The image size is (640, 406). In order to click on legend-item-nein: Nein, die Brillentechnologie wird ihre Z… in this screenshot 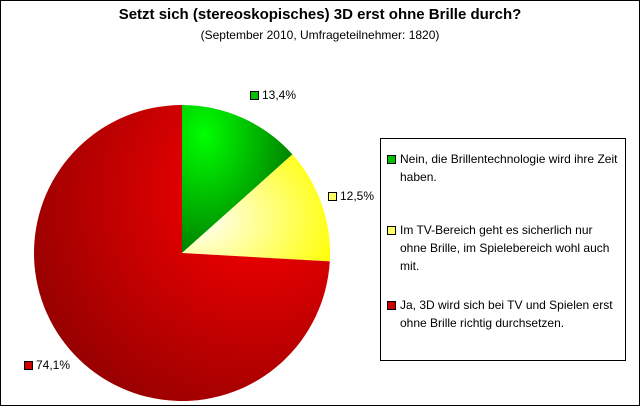, I will do `click(504, 168)`.